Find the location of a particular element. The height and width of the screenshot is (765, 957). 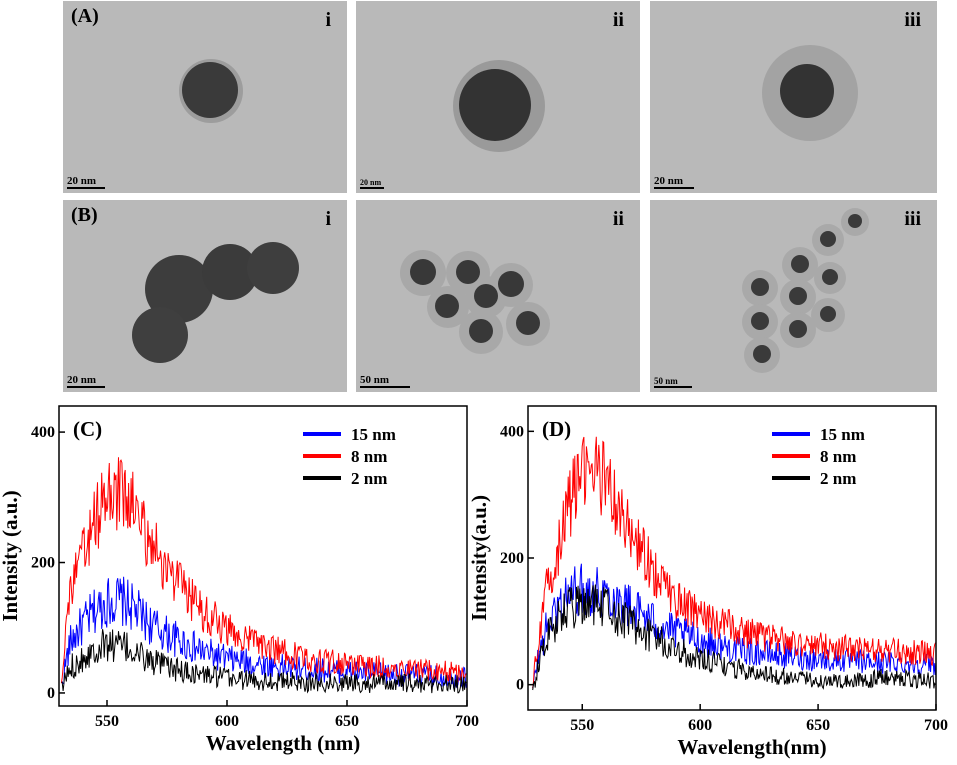

tem-panel-b-ii: ii 50 nm is located at coordinates (498, 296).